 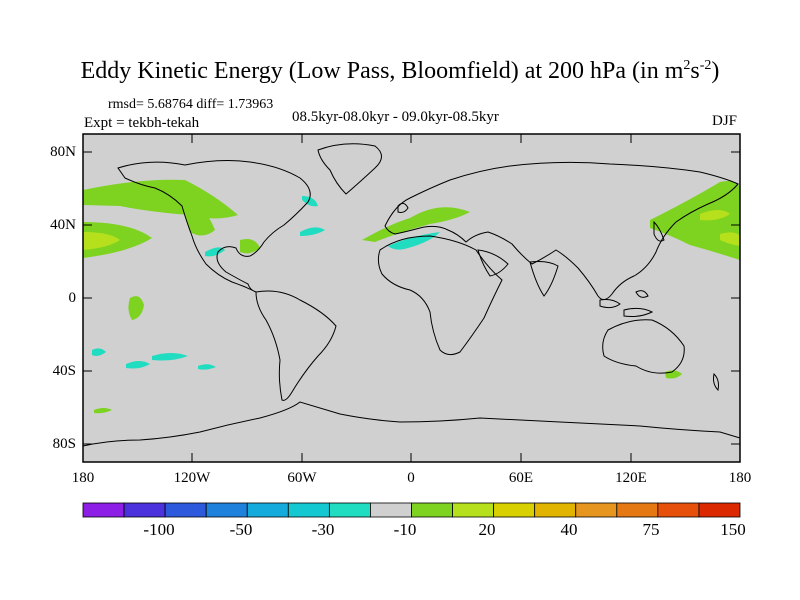 What do you see at coordinates (192, 478) in the screenshot?
I see `x-label-120w: 120W` at bounding box center [192, 478].